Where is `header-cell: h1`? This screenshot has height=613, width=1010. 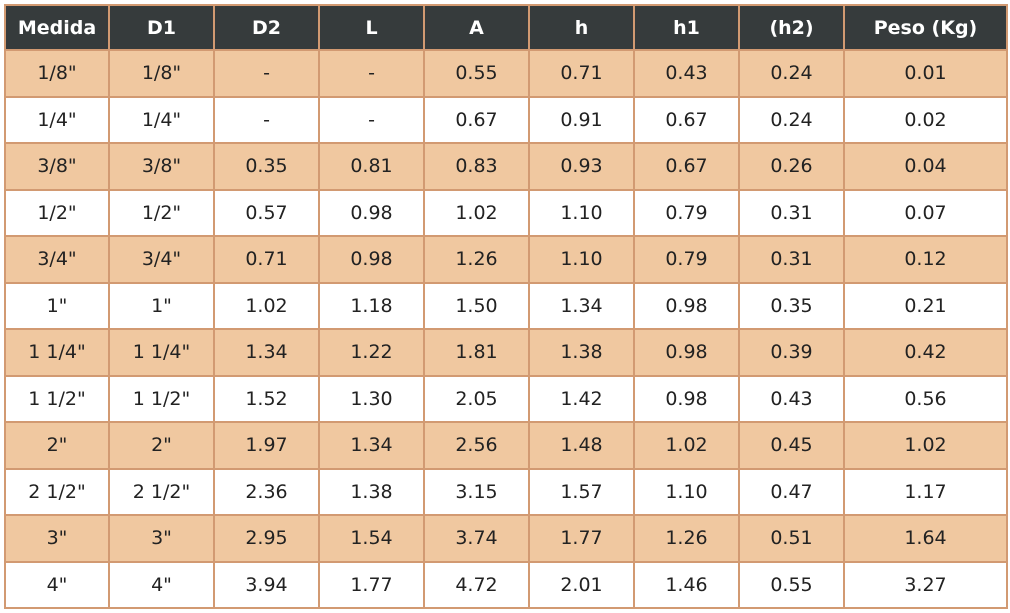
header-cell: h1 is located at coordinates (686, 27).